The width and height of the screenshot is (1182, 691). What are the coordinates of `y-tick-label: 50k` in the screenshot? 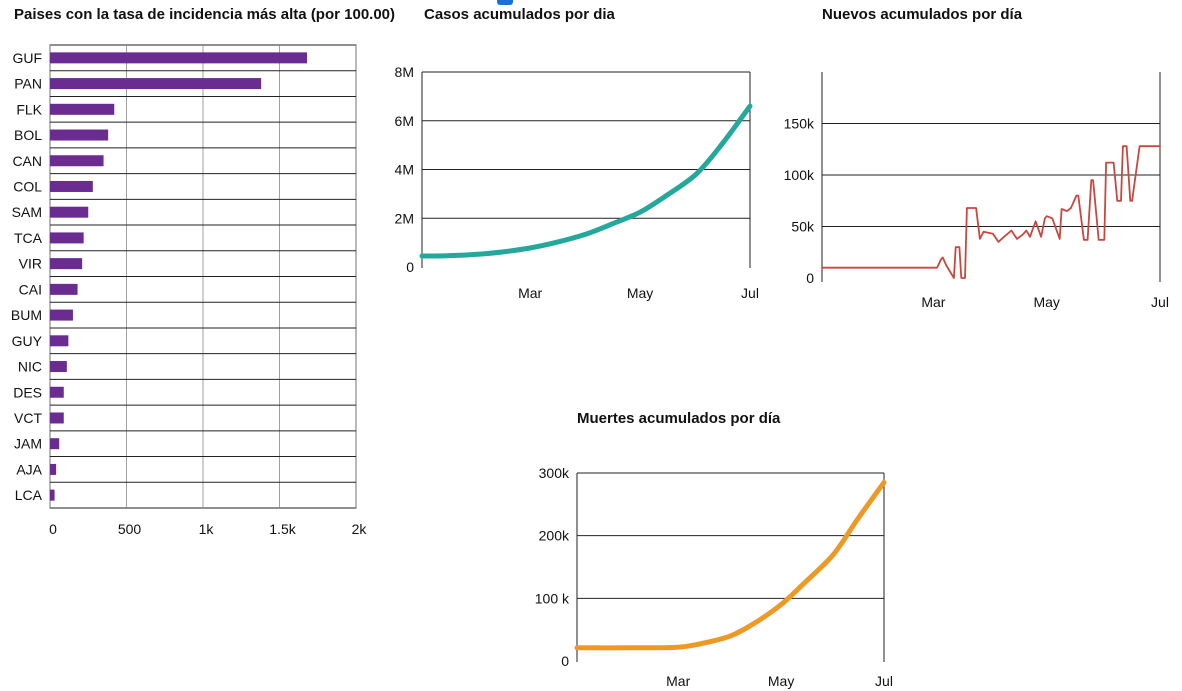 It's located at (803, 227).